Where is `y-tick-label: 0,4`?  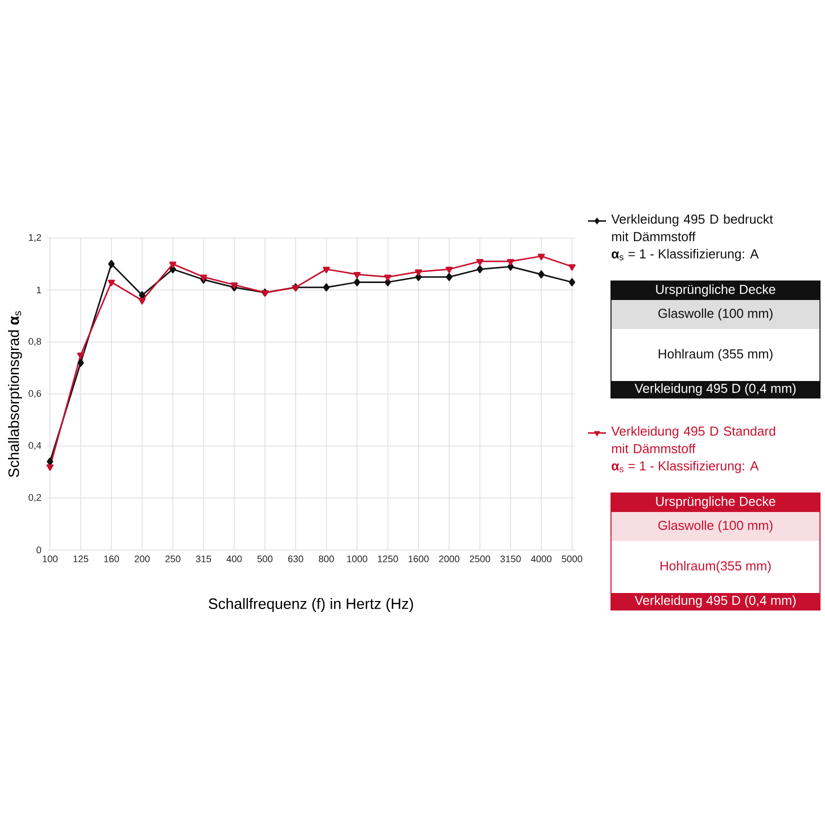
y-tick-label: 0,4 is located at coordinates (35, 446).